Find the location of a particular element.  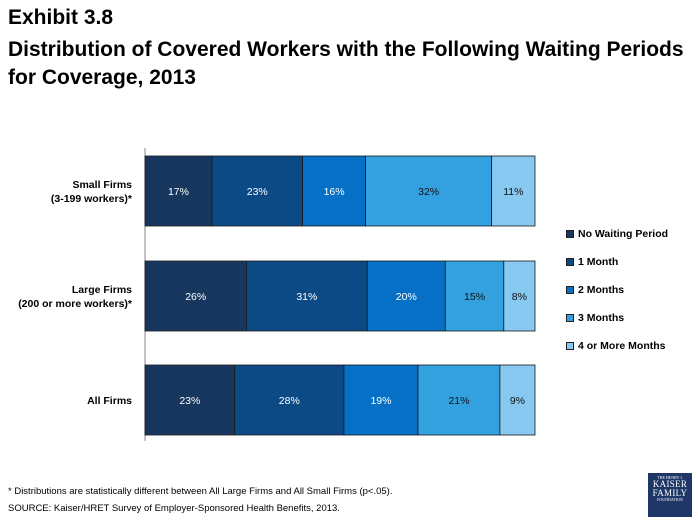

data-label: 19% is located at coordinates (380, 401).